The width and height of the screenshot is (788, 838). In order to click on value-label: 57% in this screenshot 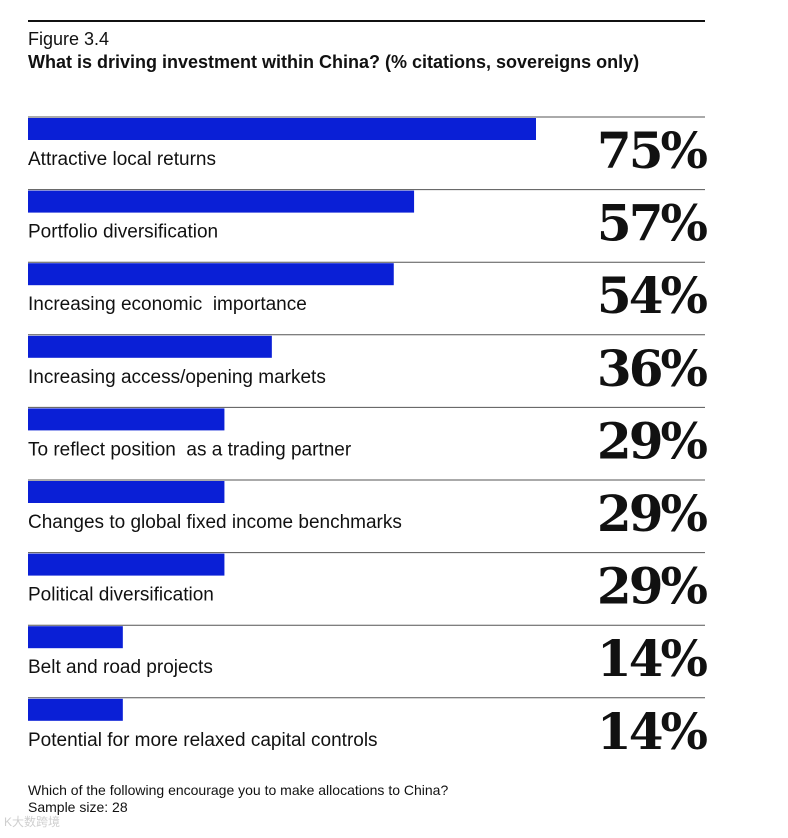, I will do `click(652, 223)`.